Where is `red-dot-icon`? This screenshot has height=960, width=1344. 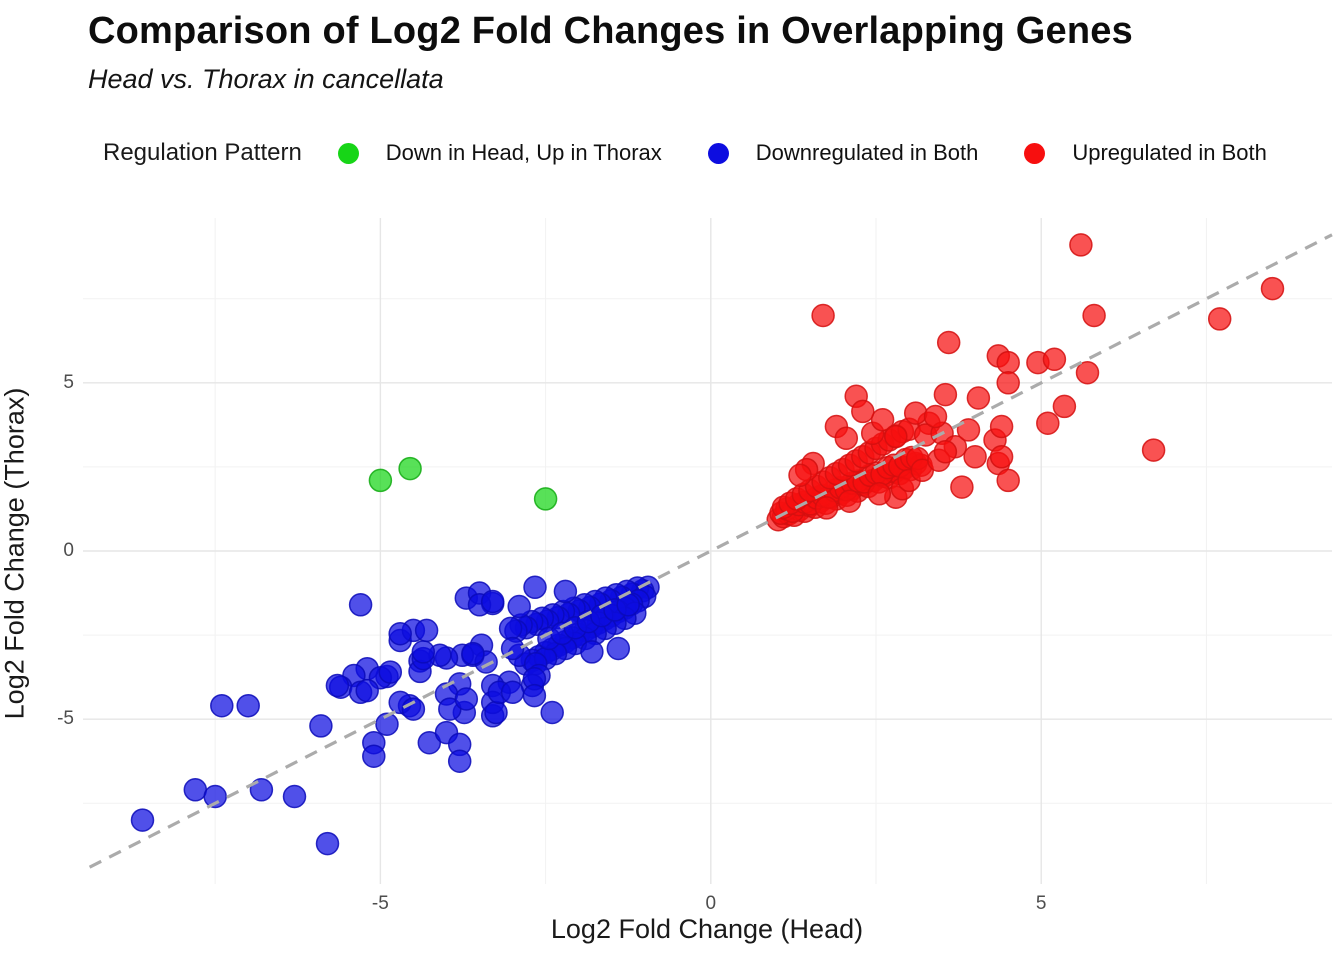 red-dot-icon is located at coordinates (1035, 153).